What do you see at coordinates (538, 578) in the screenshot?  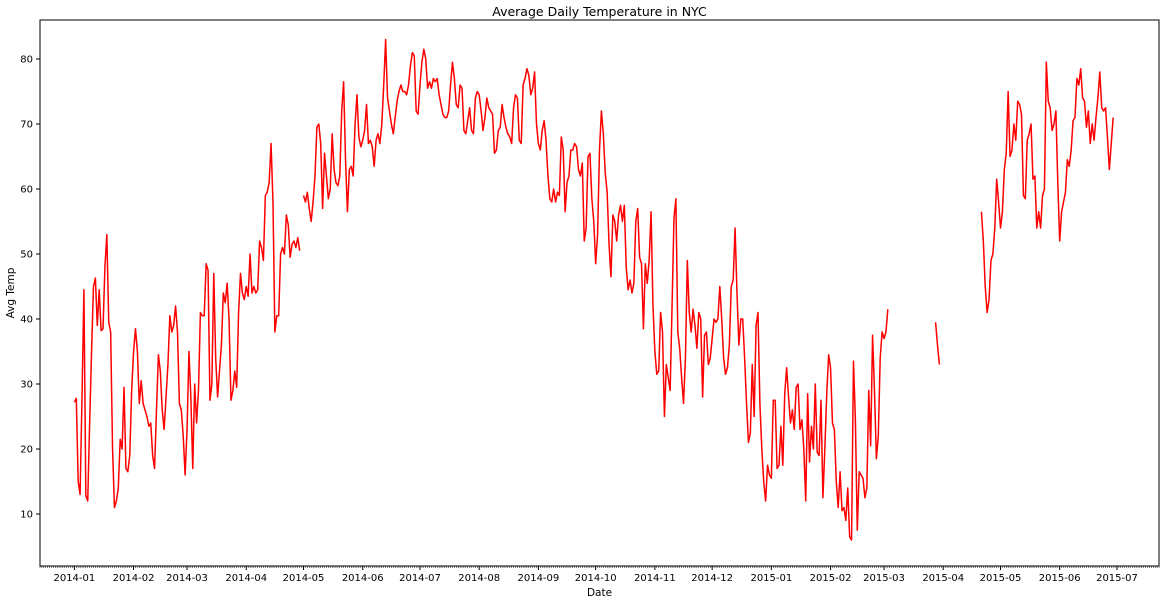 I see `x-tick-label: 2014-09` at bounding box center [538, 578].